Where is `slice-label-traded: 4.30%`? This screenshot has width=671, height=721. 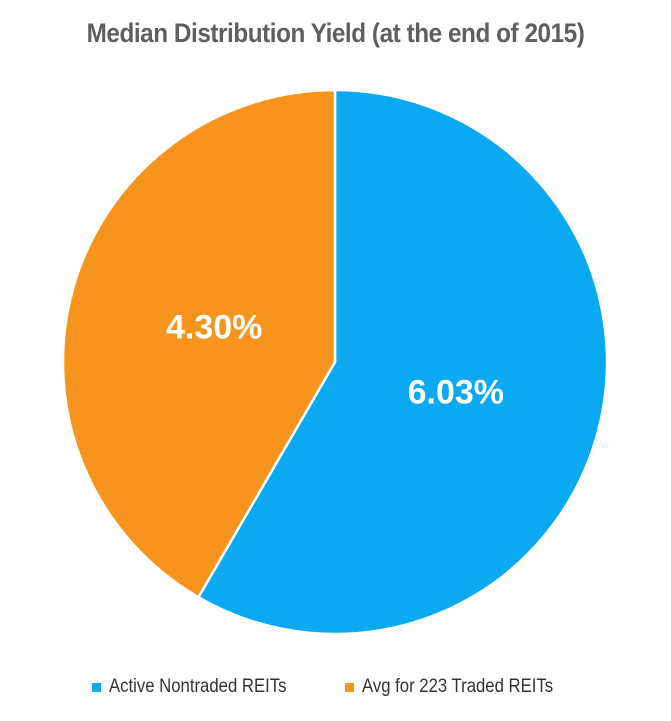
slice-label-traded: 4.30% is located at coordinates (214, 327).